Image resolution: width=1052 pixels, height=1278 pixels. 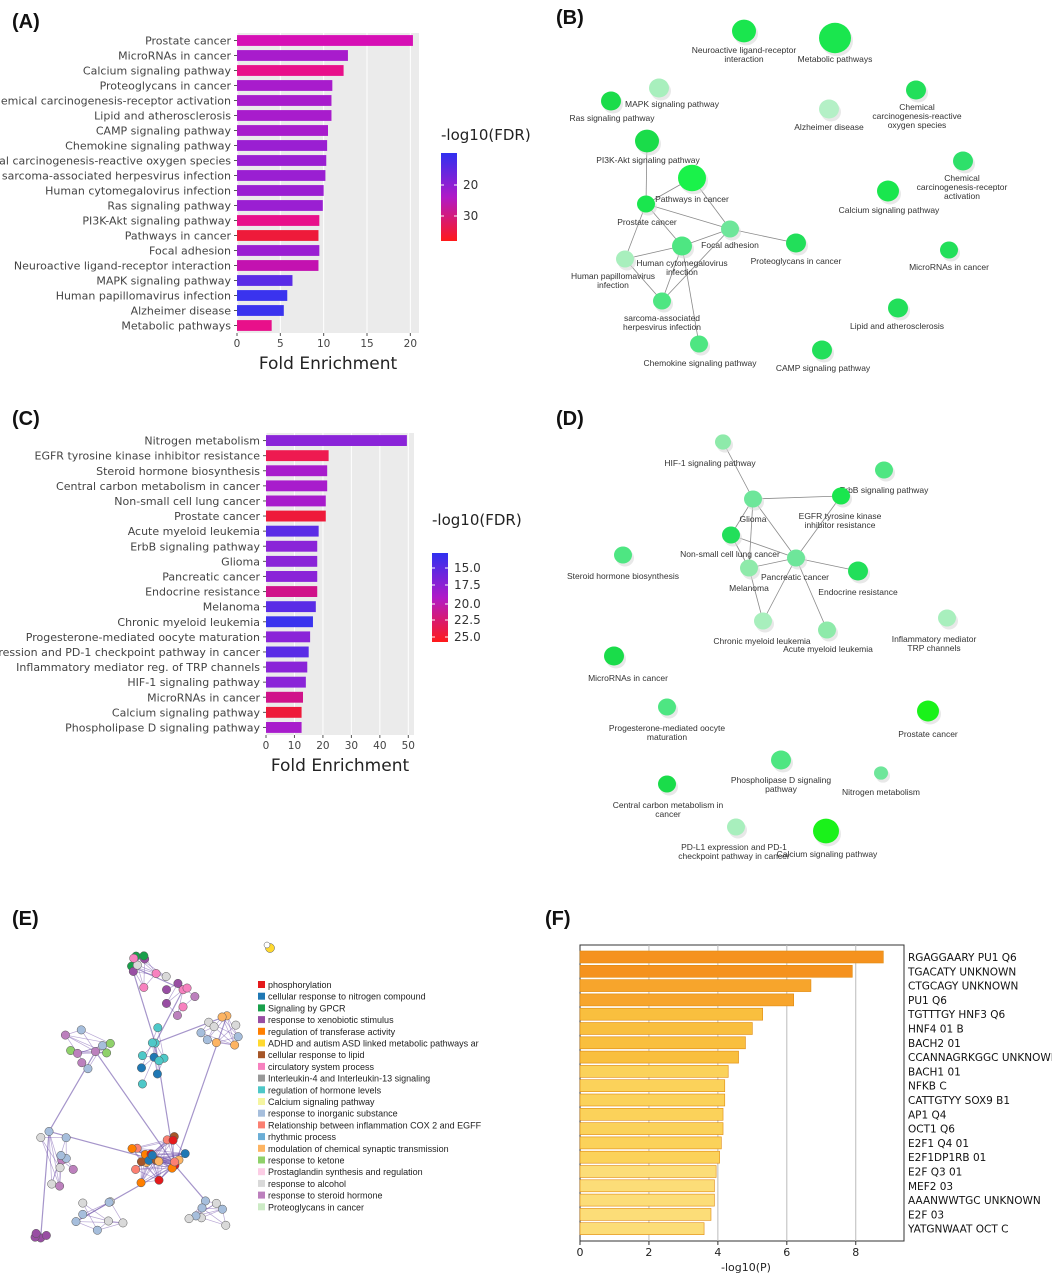 What do you see at coordinates (169, 1016) in the screenshot?
I see `cluster-link` at bounding box center [169, 1016].